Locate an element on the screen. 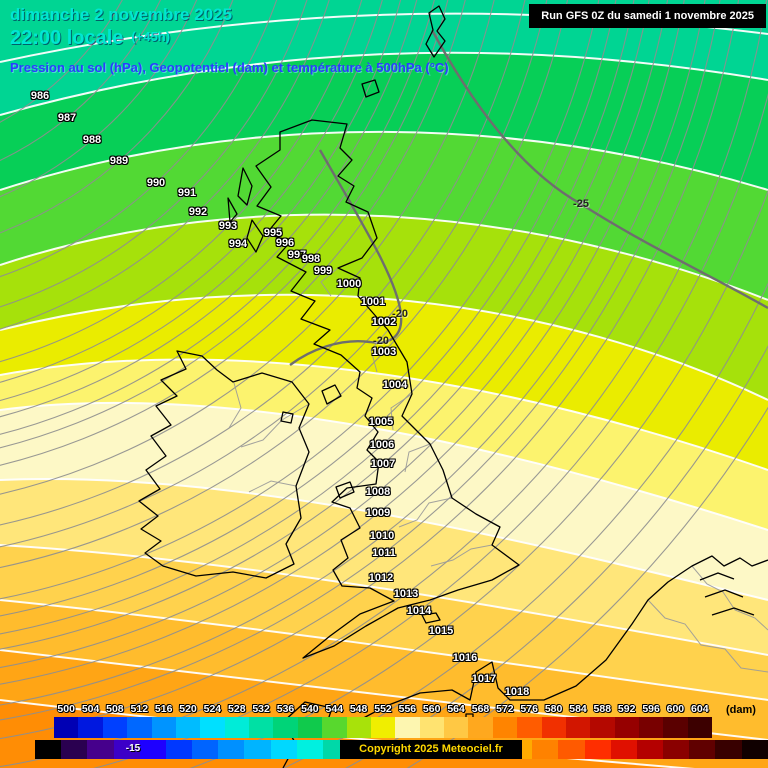 The image size is (768, 768). dam-scale-value: 548 is located at coordinates (358, 709).